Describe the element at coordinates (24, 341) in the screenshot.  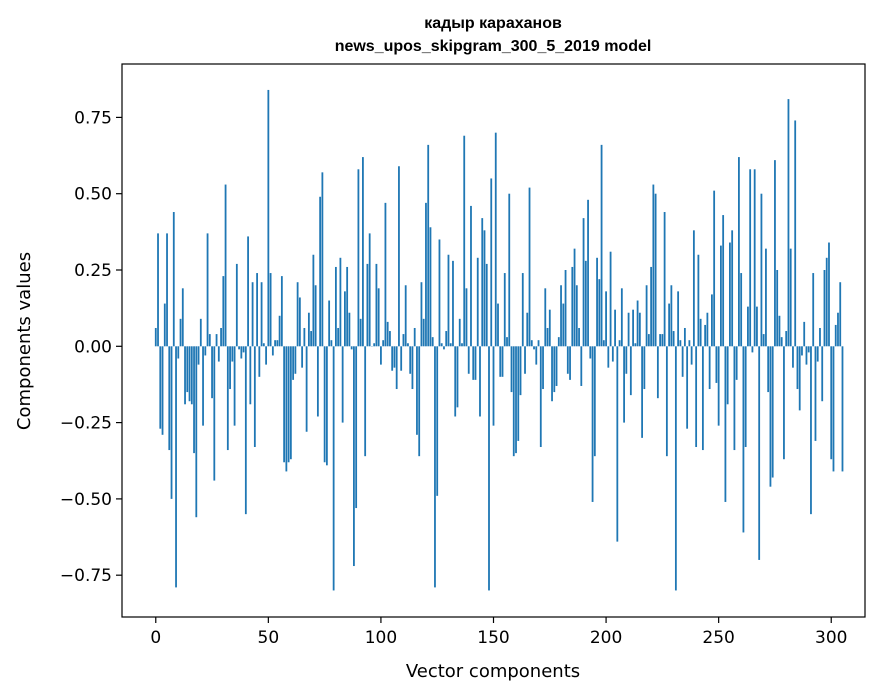
I see `y-axis-label: Components values` at that location.